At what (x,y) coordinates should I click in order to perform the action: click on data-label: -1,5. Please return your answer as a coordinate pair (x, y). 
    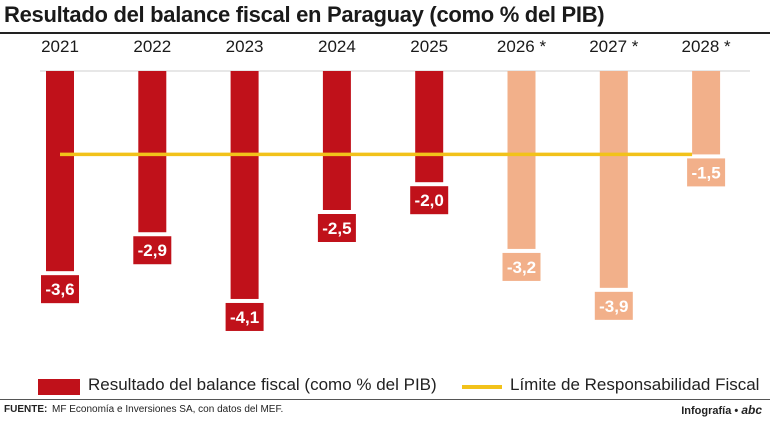
    Looking at the image, I should click on (705, 172).